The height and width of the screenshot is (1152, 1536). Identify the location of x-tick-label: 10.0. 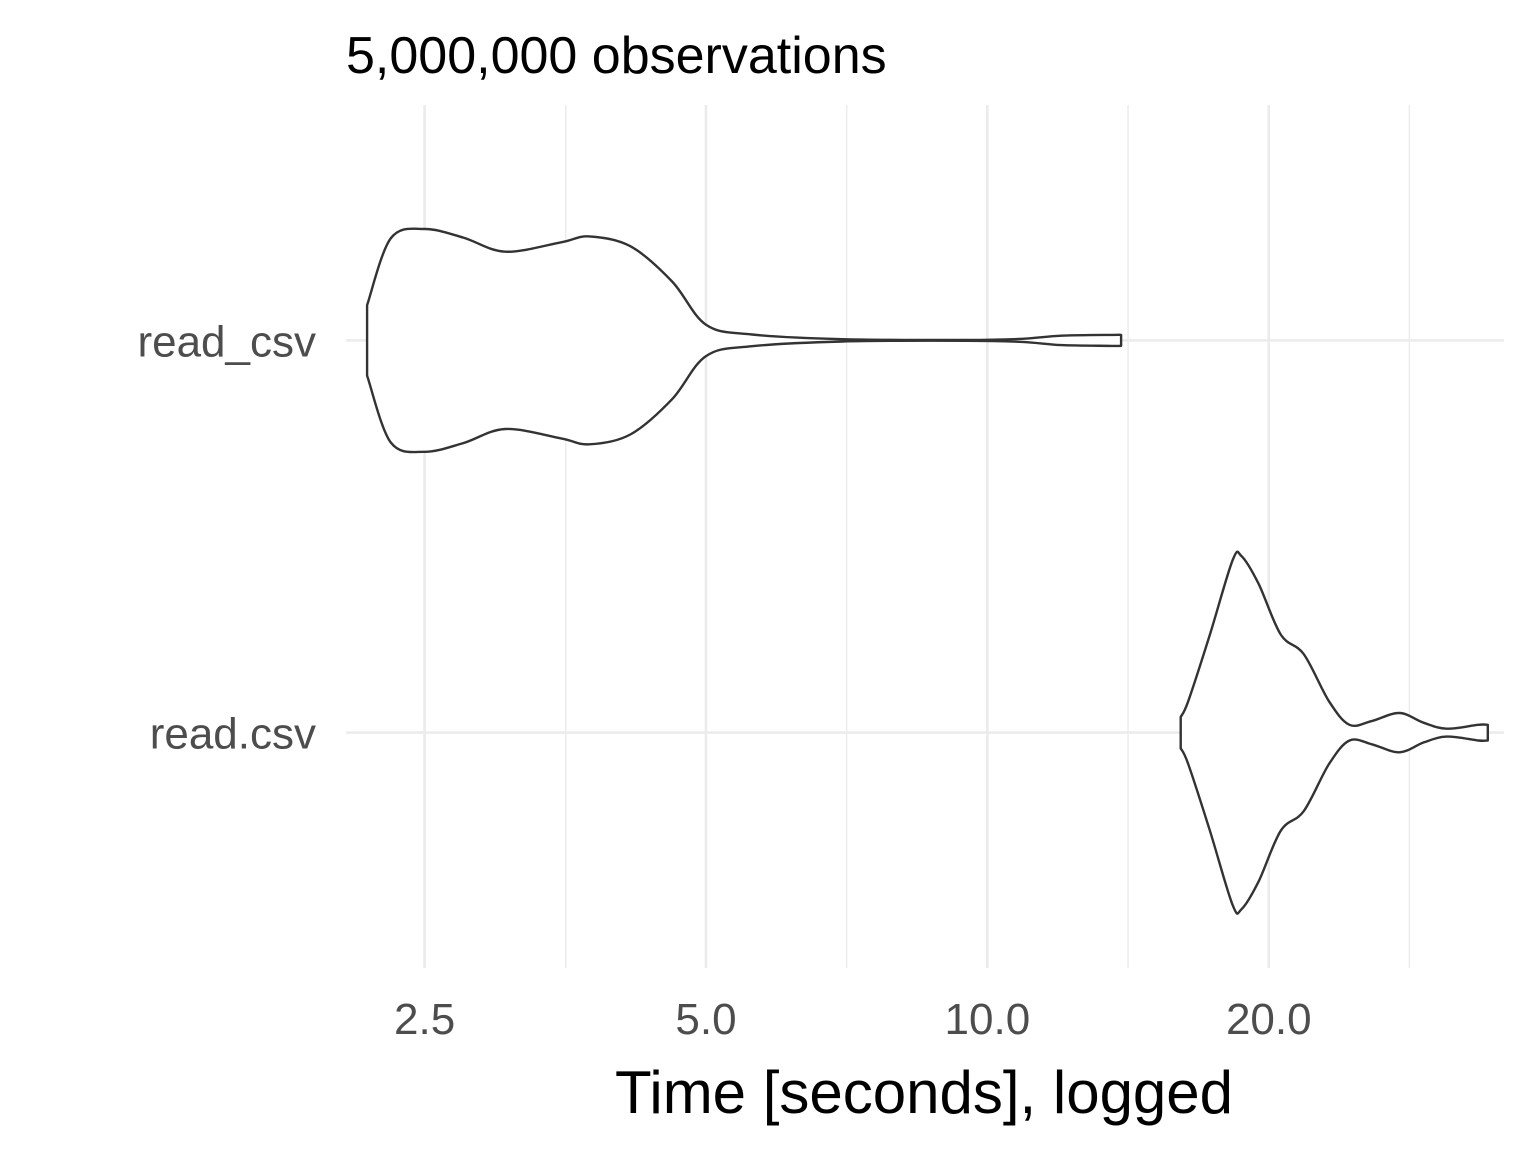
(988, 1019).